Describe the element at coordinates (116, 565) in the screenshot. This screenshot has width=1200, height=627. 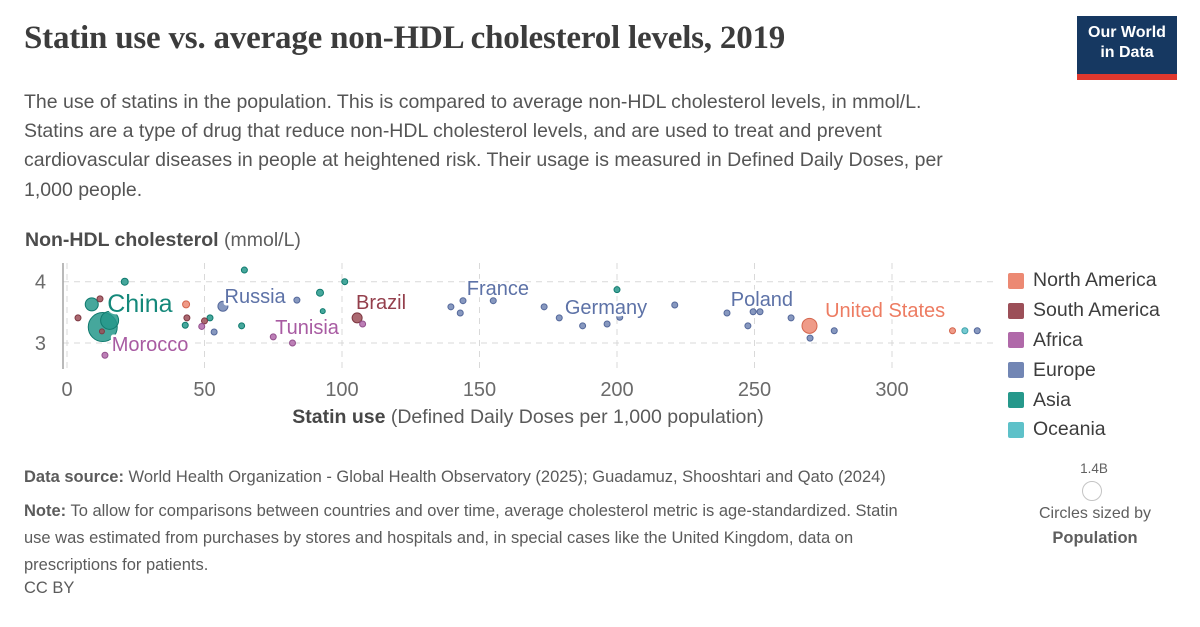
I see `note-line: prescriptions for patients.` at that location.